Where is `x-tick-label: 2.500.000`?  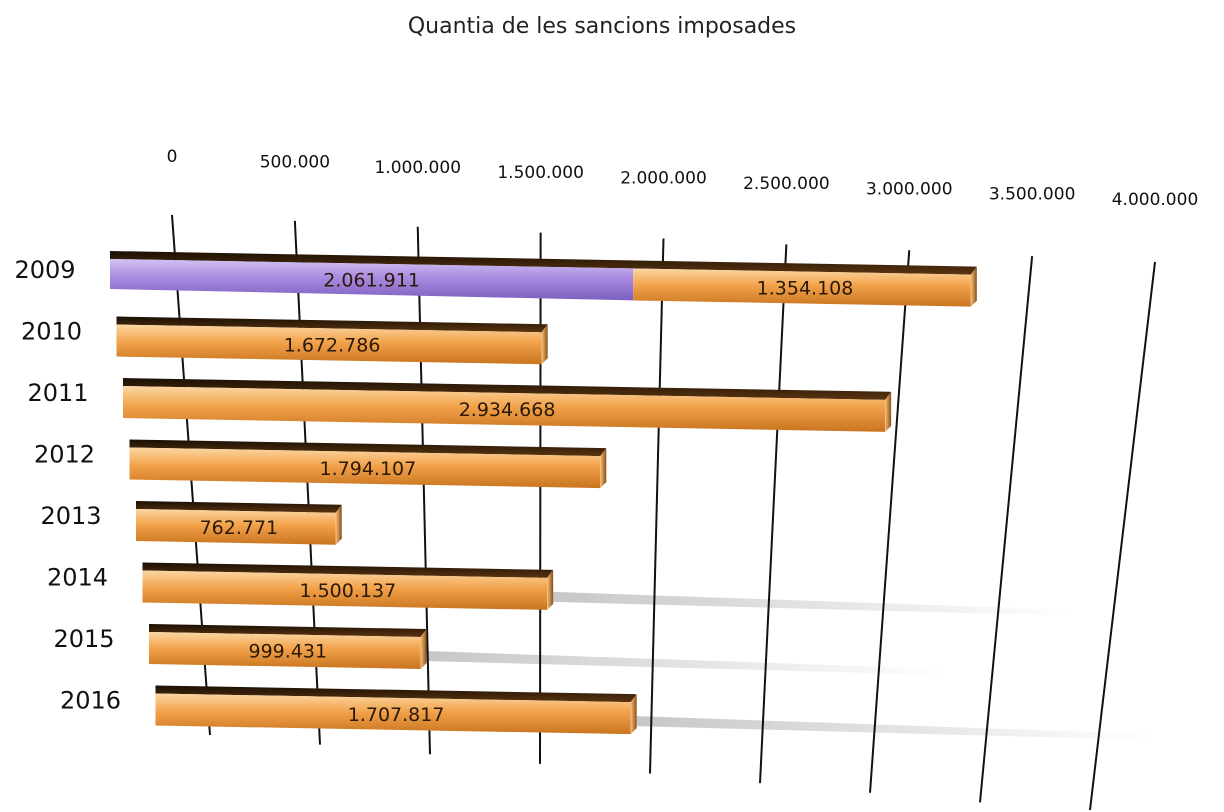
x-tick-label: 2.500.000 is located at coordinates (786, 184).